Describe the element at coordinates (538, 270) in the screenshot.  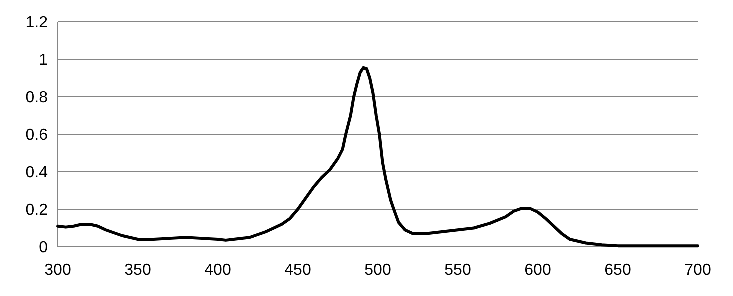
I see `x-tick-label: 600` at that location.